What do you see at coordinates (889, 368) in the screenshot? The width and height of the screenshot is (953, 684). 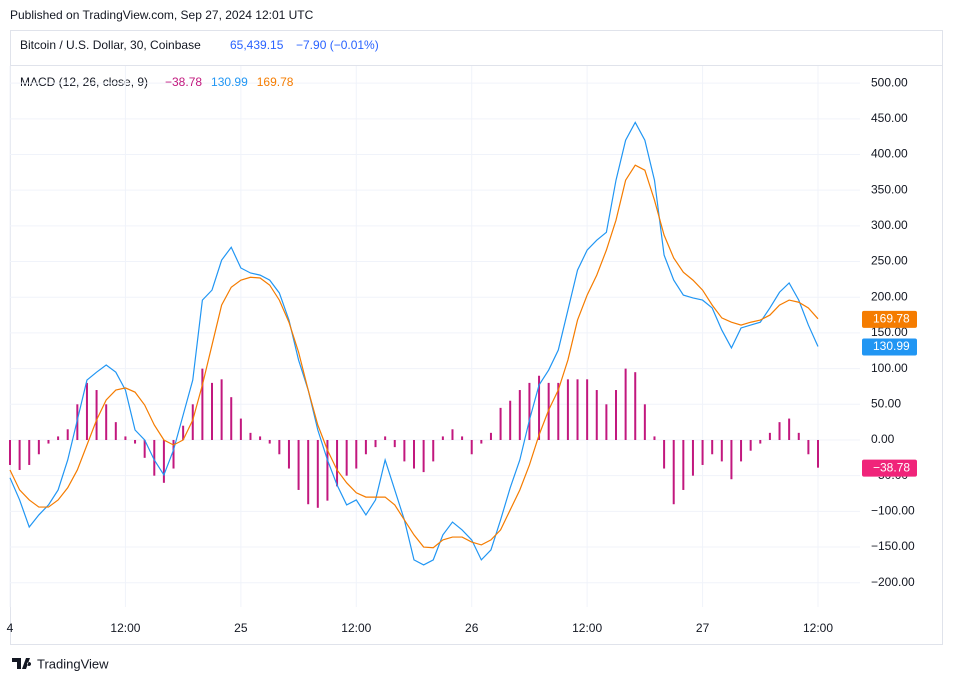 I see `y-tick-label: 100.00` at bounding box center [889, 368].